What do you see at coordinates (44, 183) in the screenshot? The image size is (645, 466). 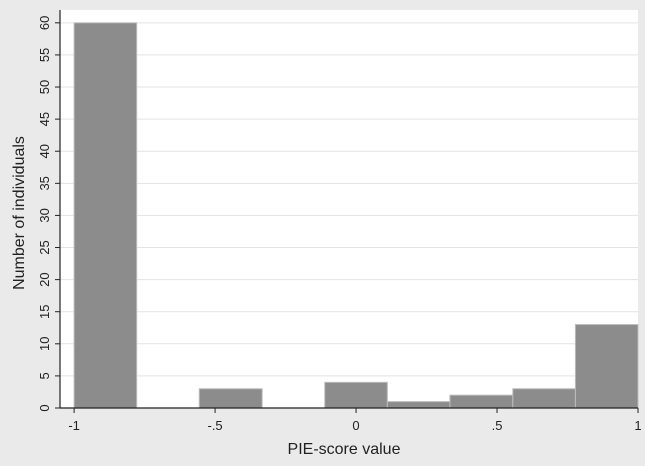 I see `y-tick-label: 35` at bounding box center [44, 183].